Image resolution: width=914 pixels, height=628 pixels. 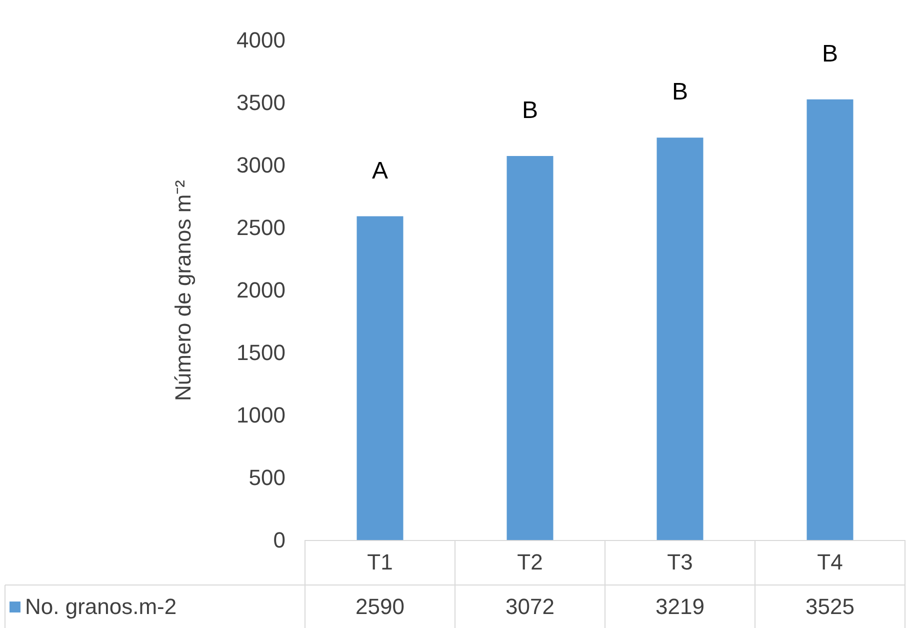 I want to click on data-label: 3219, so click(x=680, y=606).